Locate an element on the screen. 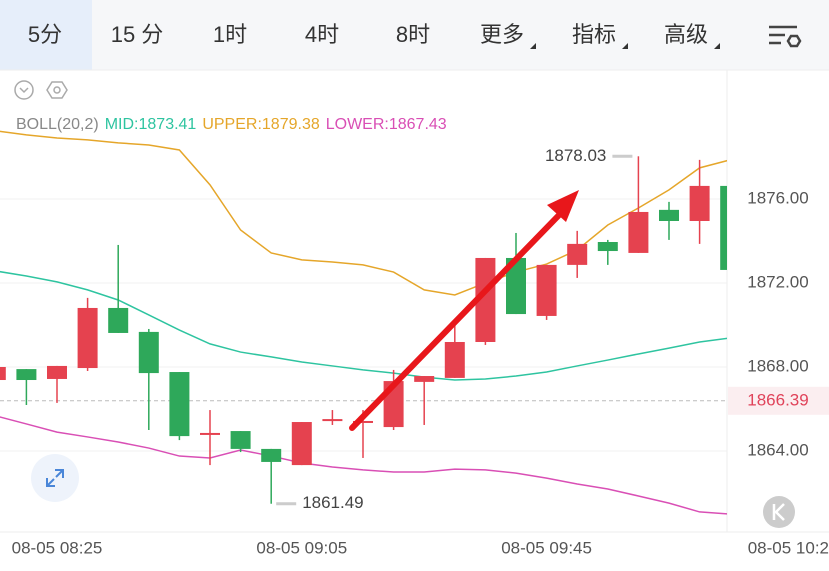 The width and height of the screenshot is (829, 571). last-price-label: 1866.39 is located at coordinates (777, 399).